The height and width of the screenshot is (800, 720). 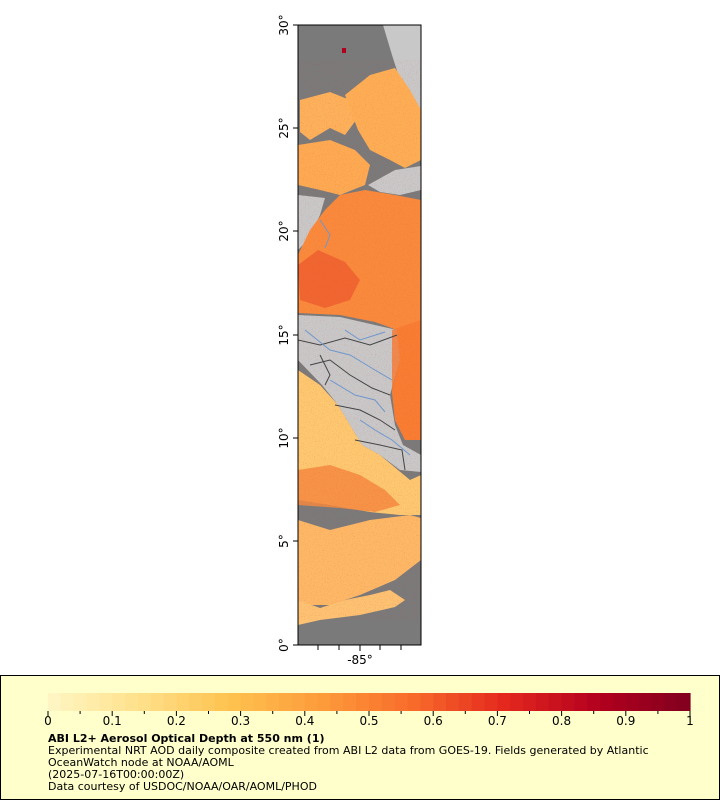 I want to click on colorbar-tick-label: 0.7, so click(x=497, y=721).